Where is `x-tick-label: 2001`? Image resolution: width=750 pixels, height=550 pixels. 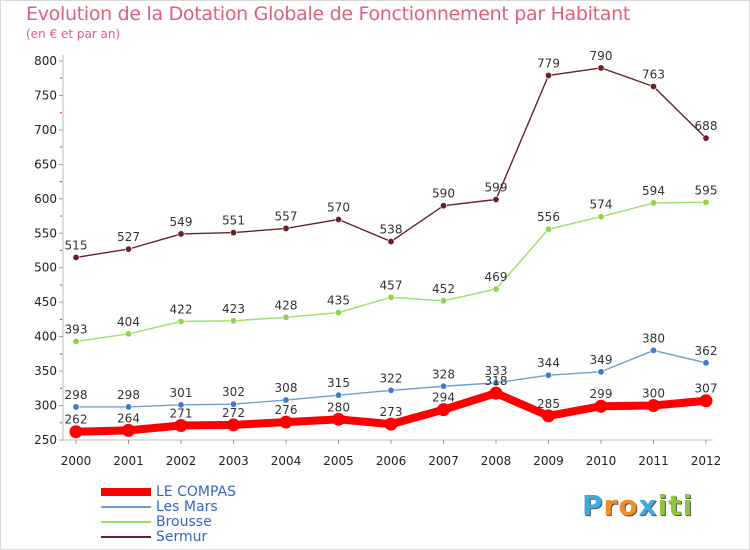 x-tick-label: 2001 is located at coordinates (128, 461).